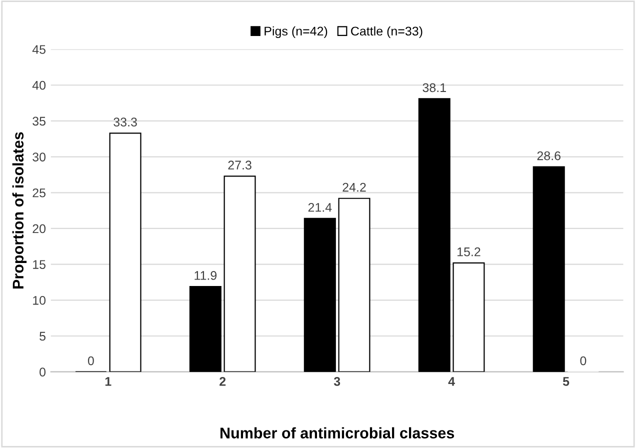 Image resolution: width=636 pixels, height=448 pixels. I want to click on data-label: 15.2, so click(469, 251).